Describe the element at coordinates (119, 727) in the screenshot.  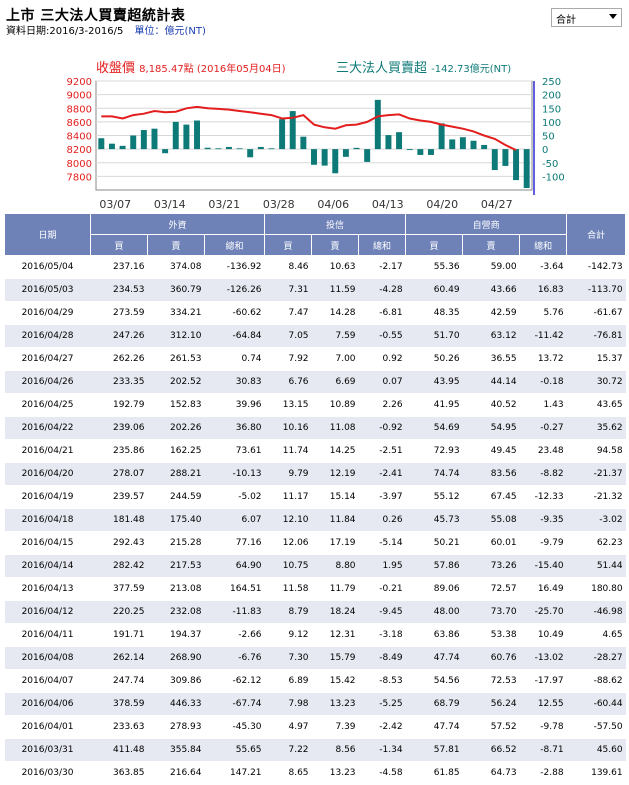
I see `row-value: 233.63` at that location.